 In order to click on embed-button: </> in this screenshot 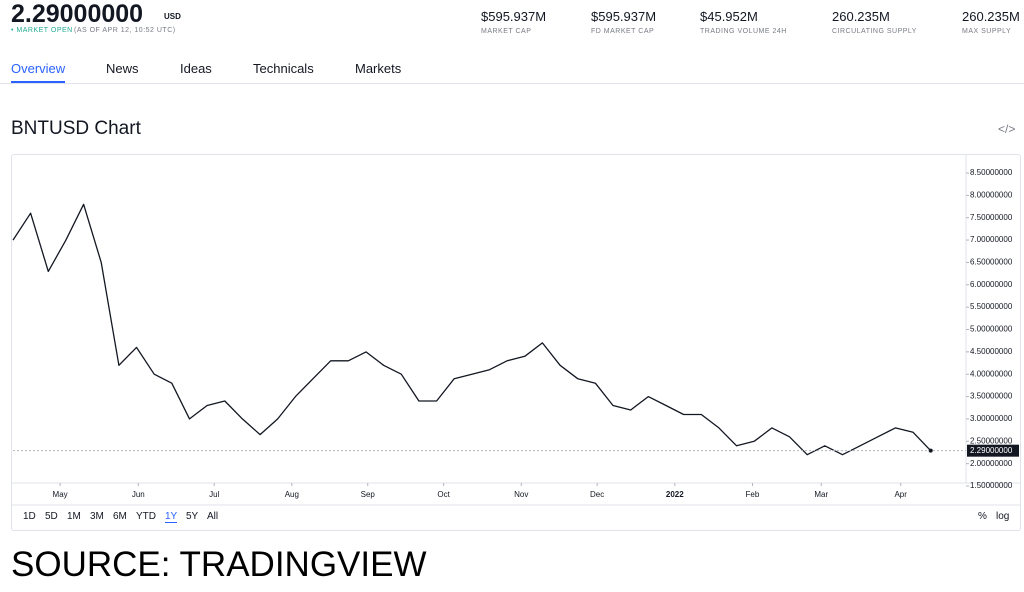, I will do `click(1007, 129)`.